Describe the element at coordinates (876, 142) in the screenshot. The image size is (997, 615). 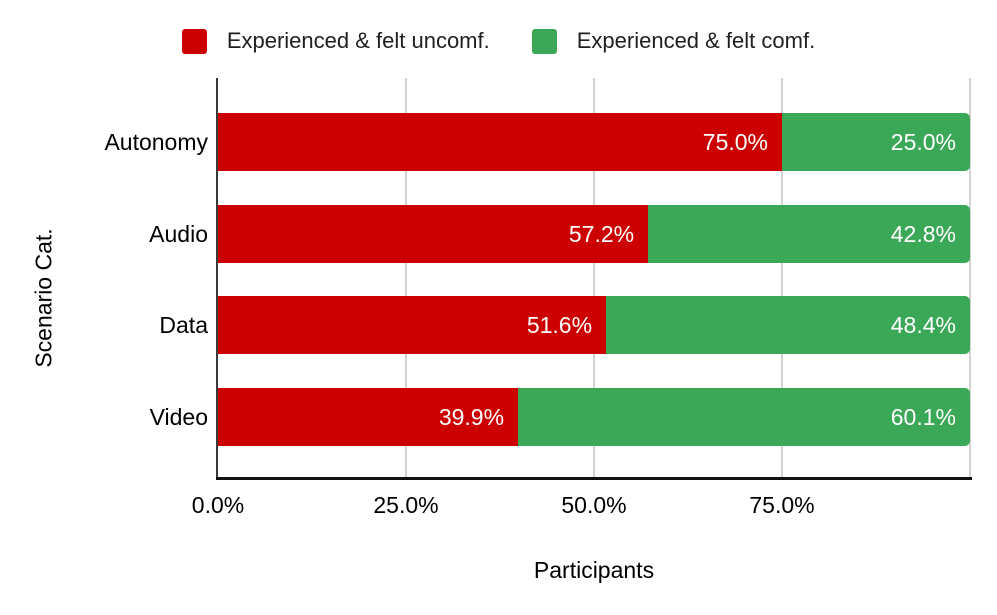
I see `bar-segment-autonomy-comf: 25.0%` at that location.